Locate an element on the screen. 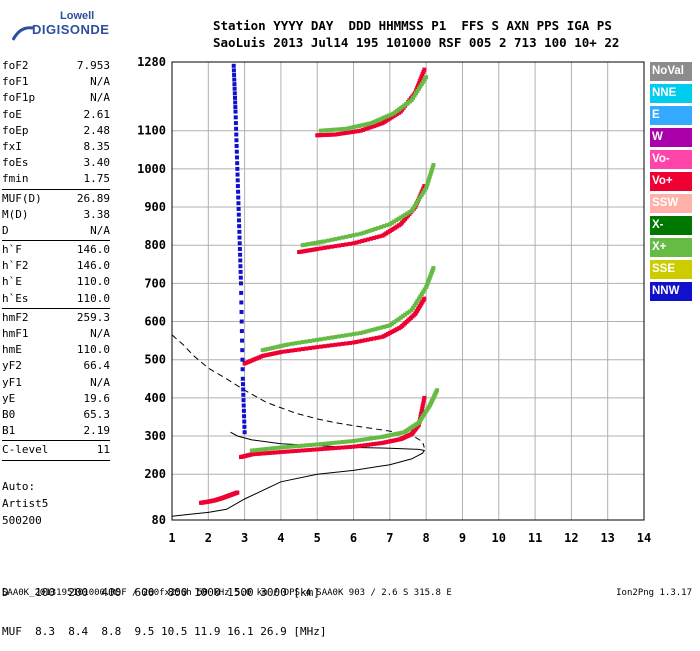 The image size is (700, 651). y-tick-label: 200 is located at coordinates (155, 474).